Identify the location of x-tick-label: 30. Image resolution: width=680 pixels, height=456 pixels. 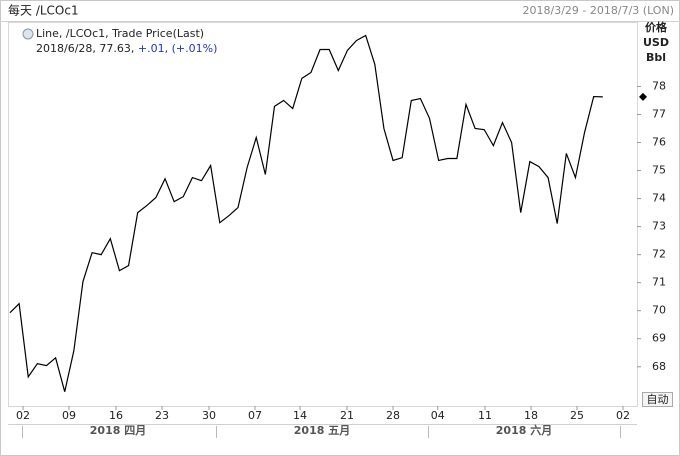
(209, 415).